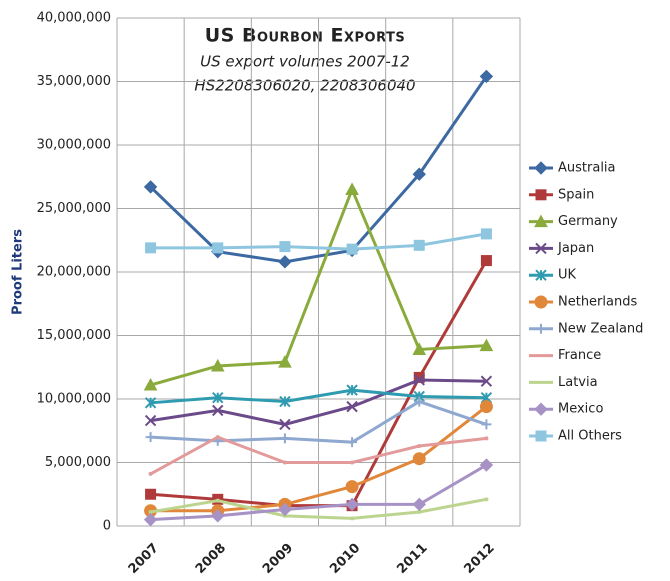 The height and width of the screenshot is (581, 670). I want to click on legend-label: Germany, so click(588, 221).